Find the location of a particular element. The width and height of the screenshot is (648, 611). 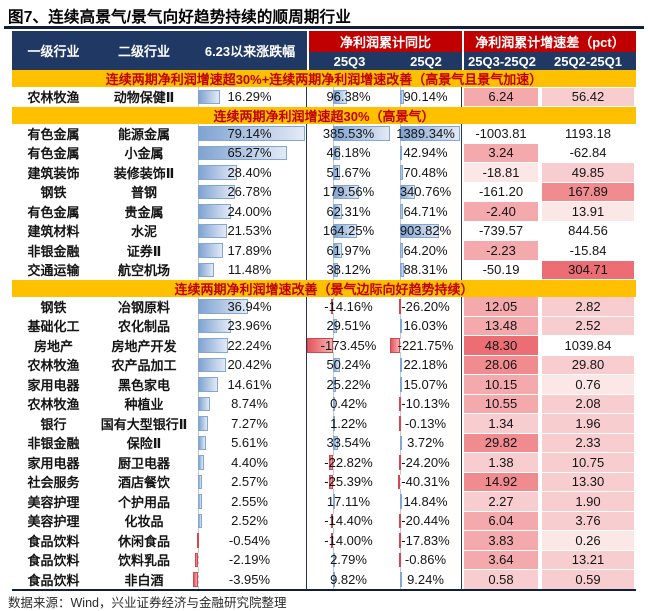

cell-diff-q2-q1: 1039.84 is located at coordinates (588, 346).